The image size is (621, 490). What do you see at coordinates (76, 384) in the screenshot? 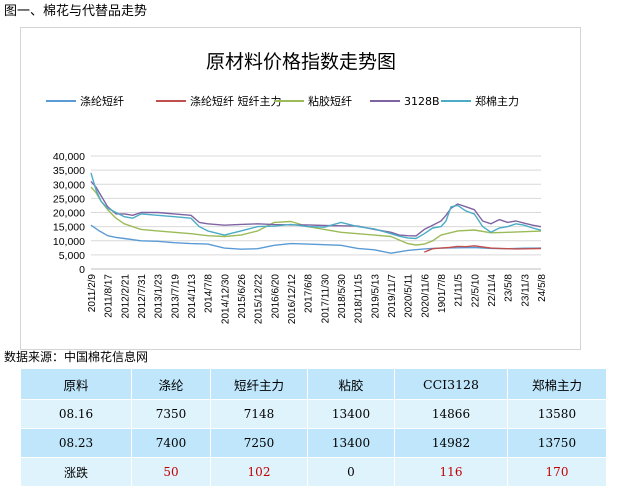
I see `header-cell: 原料` at bounding box center [76, 384].